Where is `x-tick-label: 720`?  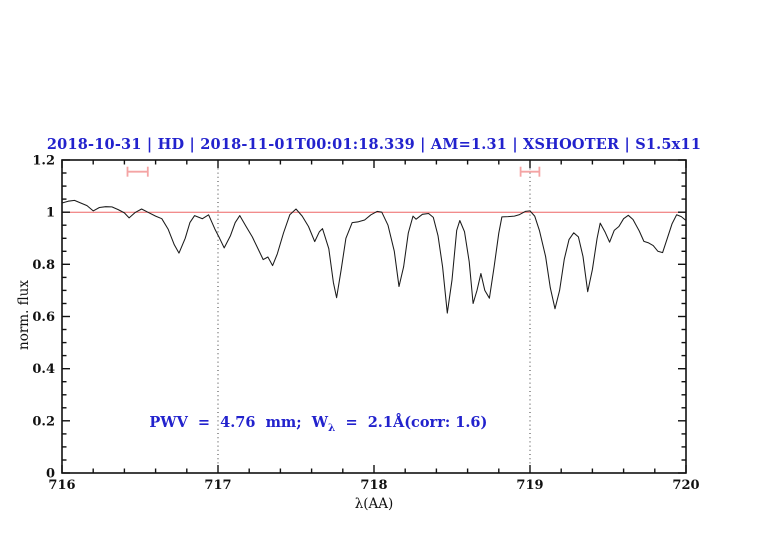 x-tick-label: 720 is located at coordinates (685, 485).